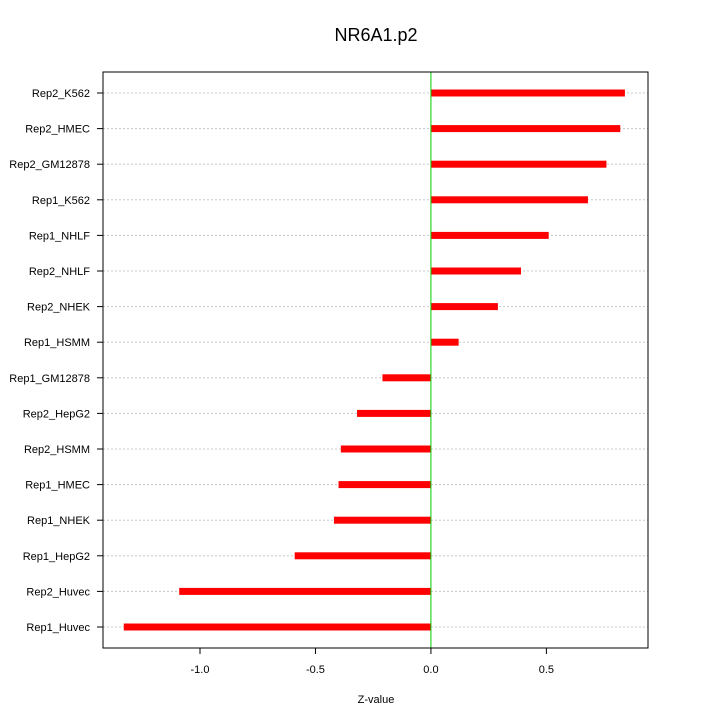 The width and height of the screenshot is (720, 725). I want to click on x-tick-label: -0.5, so click(315, 670).